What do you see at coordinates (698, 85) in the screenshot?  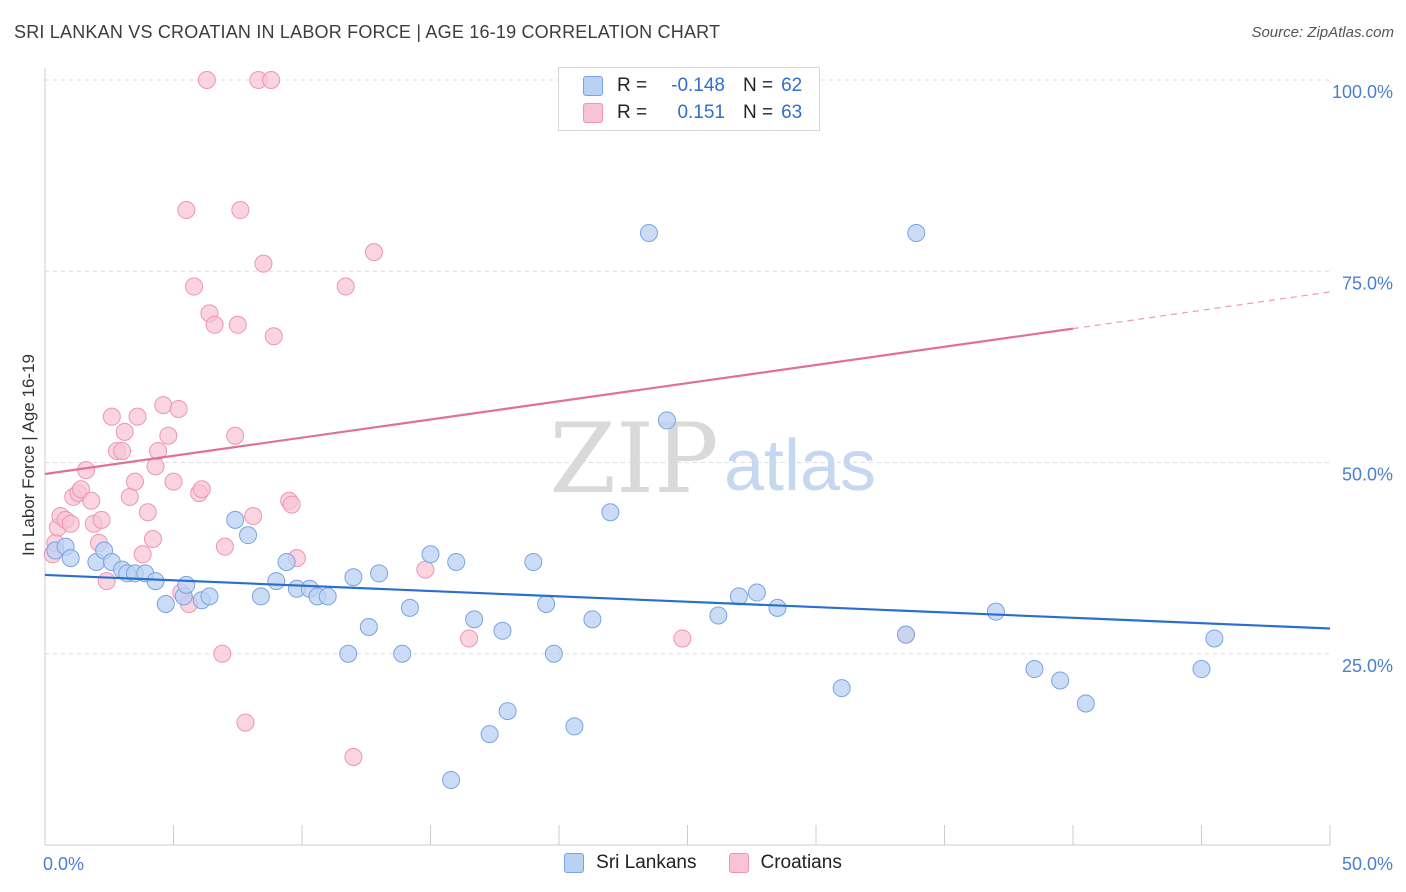 I see `legend-r-value: -0.148` at bounding box center [698, 85].